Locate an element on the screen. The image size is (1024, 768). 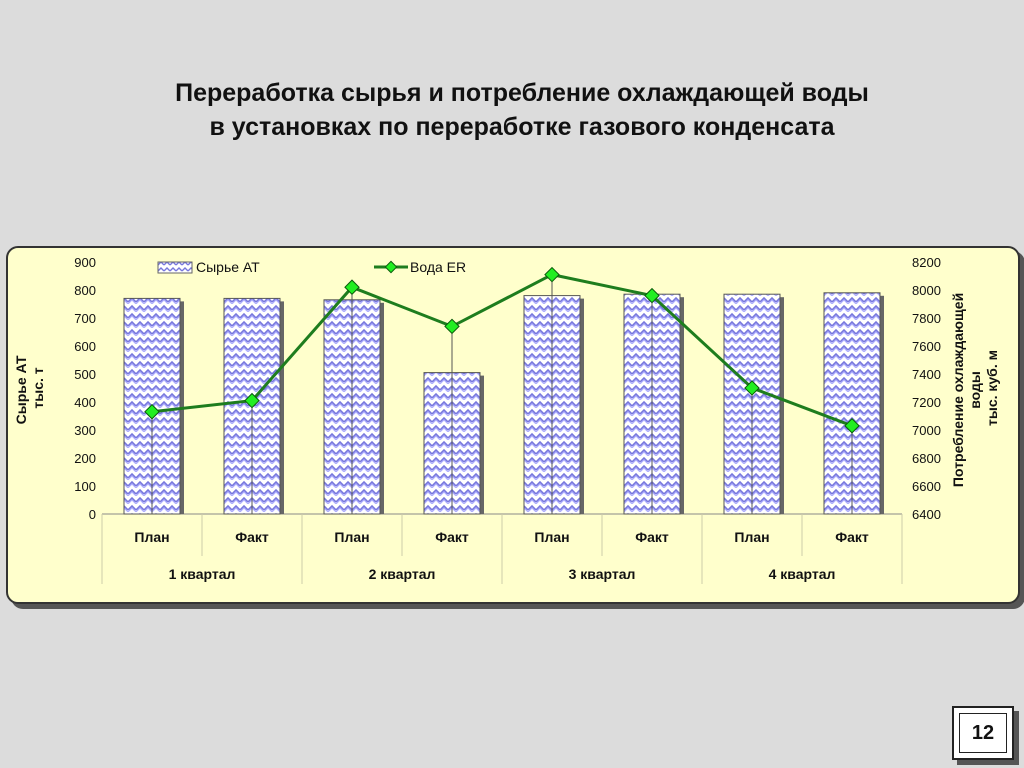
y-tick-left: 600 is located at coordinates (85, 346).